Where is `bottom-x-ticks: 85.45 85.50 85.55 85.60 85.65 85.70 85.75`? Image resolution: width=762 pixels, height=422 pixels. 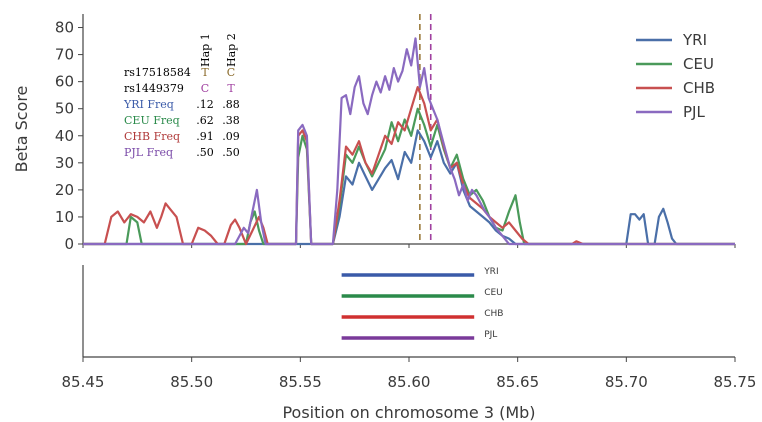
bottom-x-ticks: 85.45 85.50 85.55 85.60 85.65 85.70 85.75 is located at coordinates (409, 374).